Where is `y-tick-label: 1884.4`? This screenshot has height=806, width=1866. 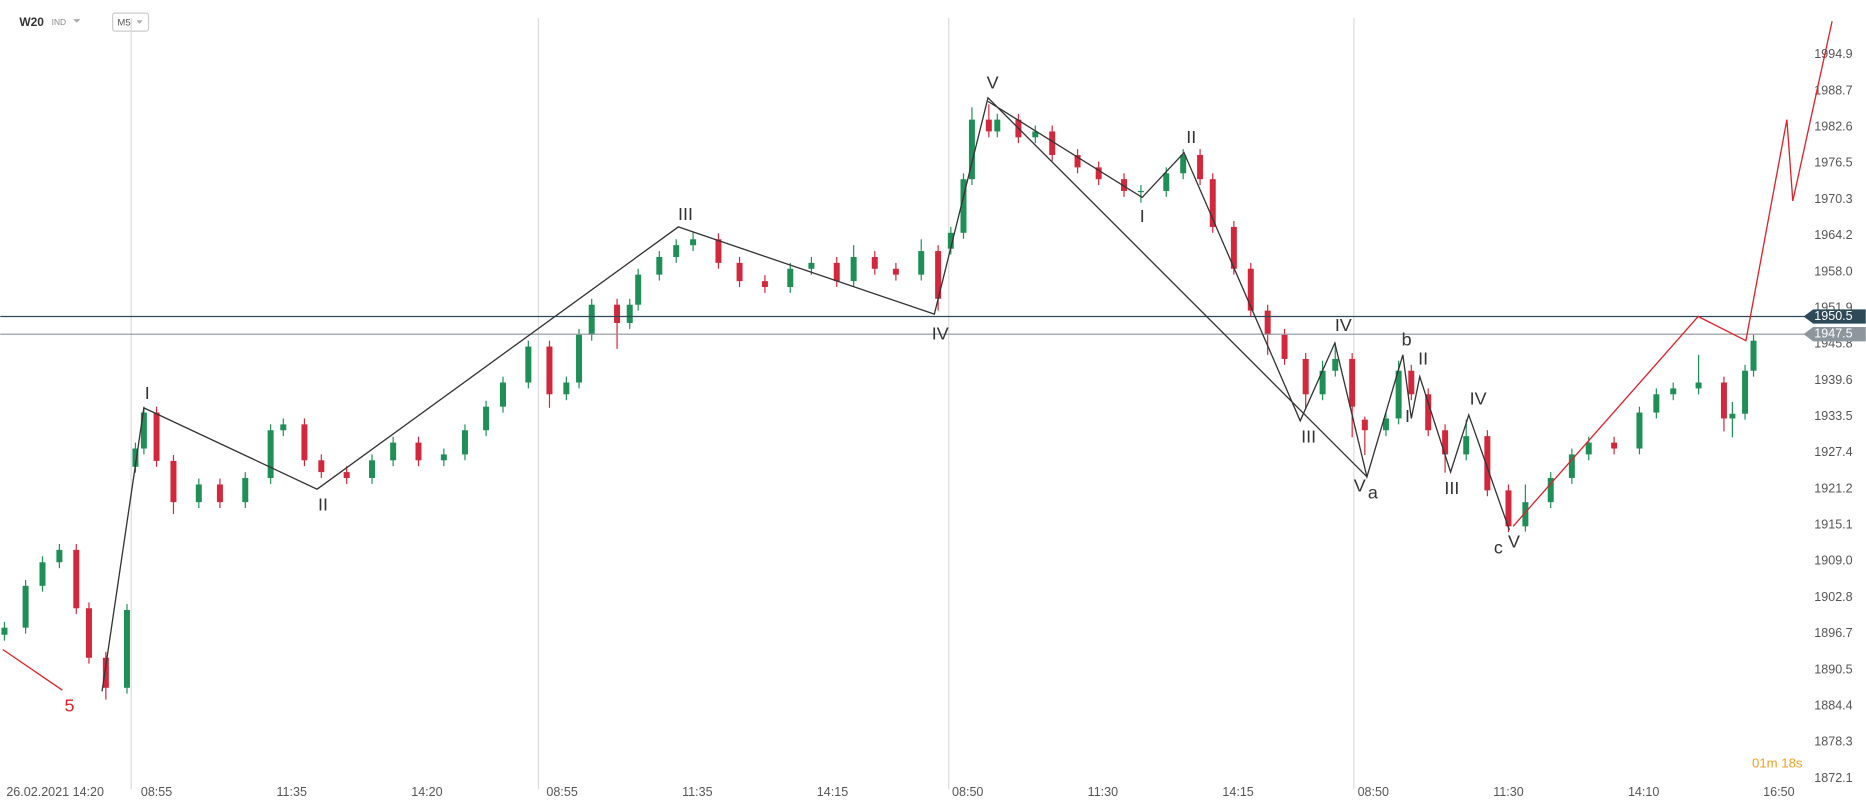 y-tick-label: 1884.4 is located at coordinates (1833, 705).